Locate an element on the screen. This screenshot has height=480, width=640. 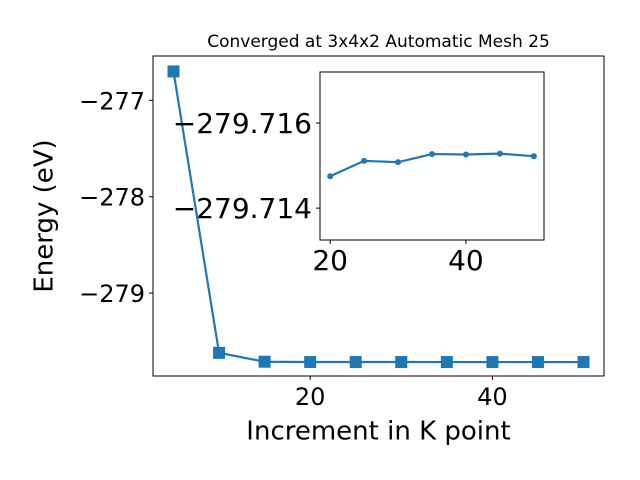
y-tick-label: −277 is located at coordinates (112, 101).